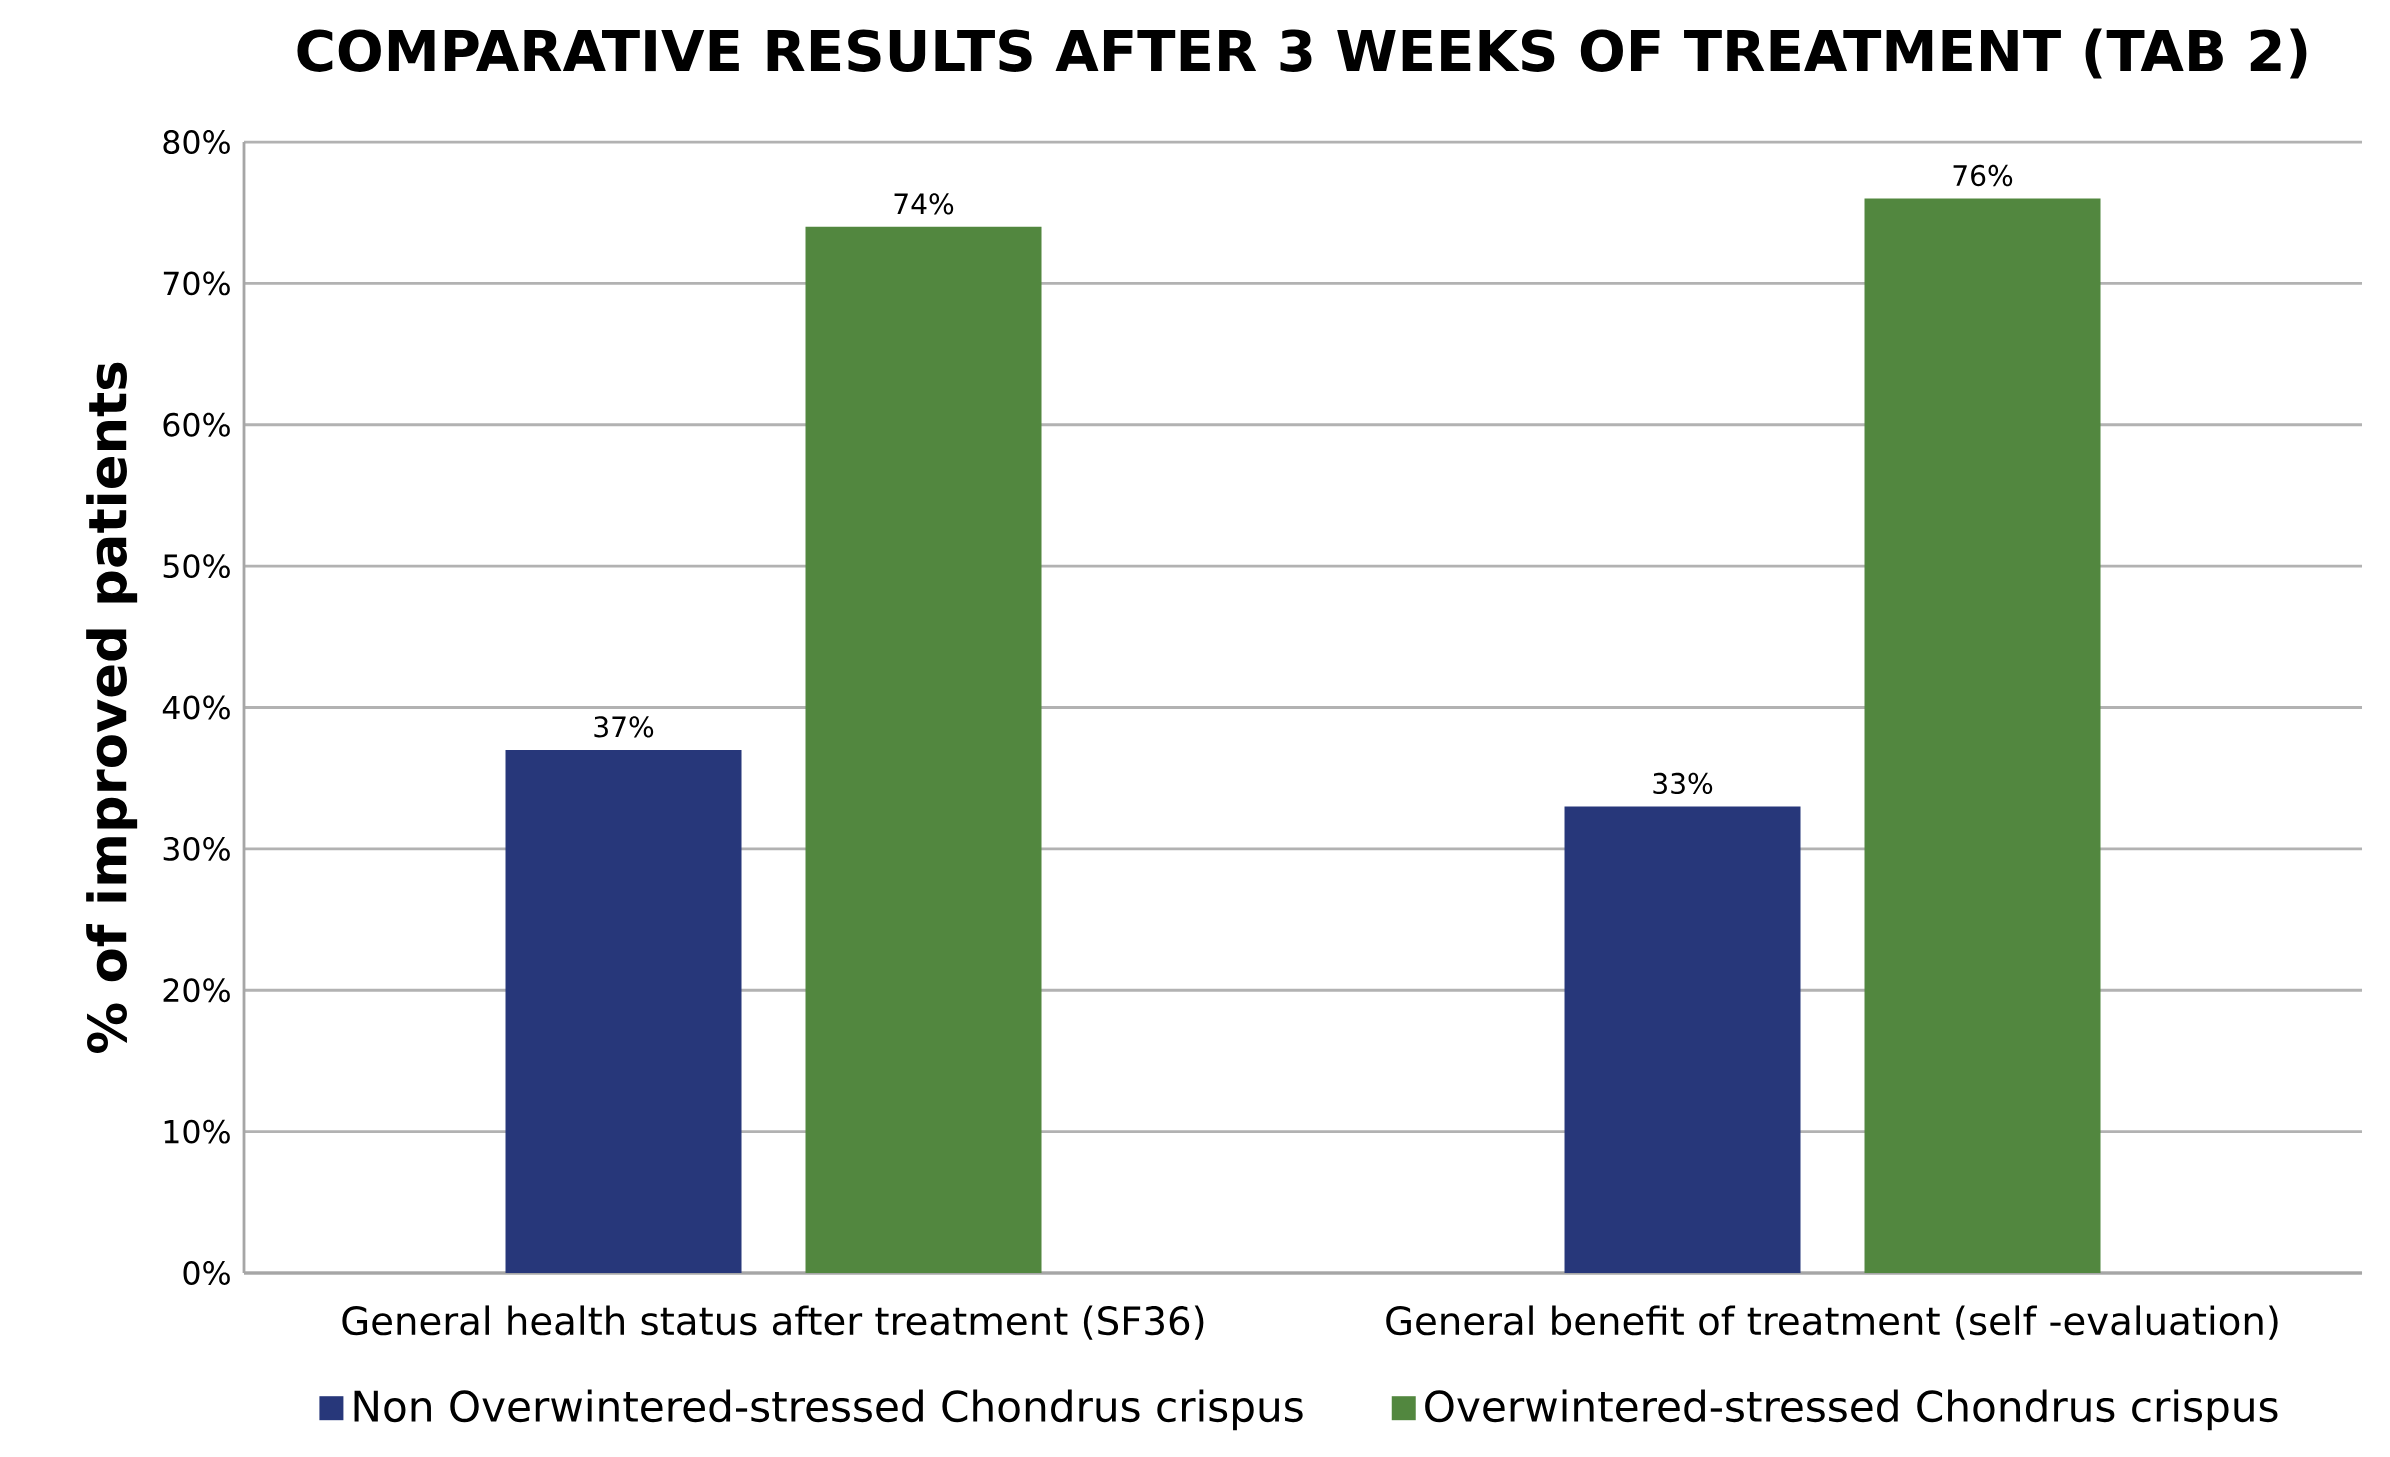  What do you see at coordinates (196, 566) in the screenshot?
I see `y-tick-label: 50%` at bounding box center [196, 566].